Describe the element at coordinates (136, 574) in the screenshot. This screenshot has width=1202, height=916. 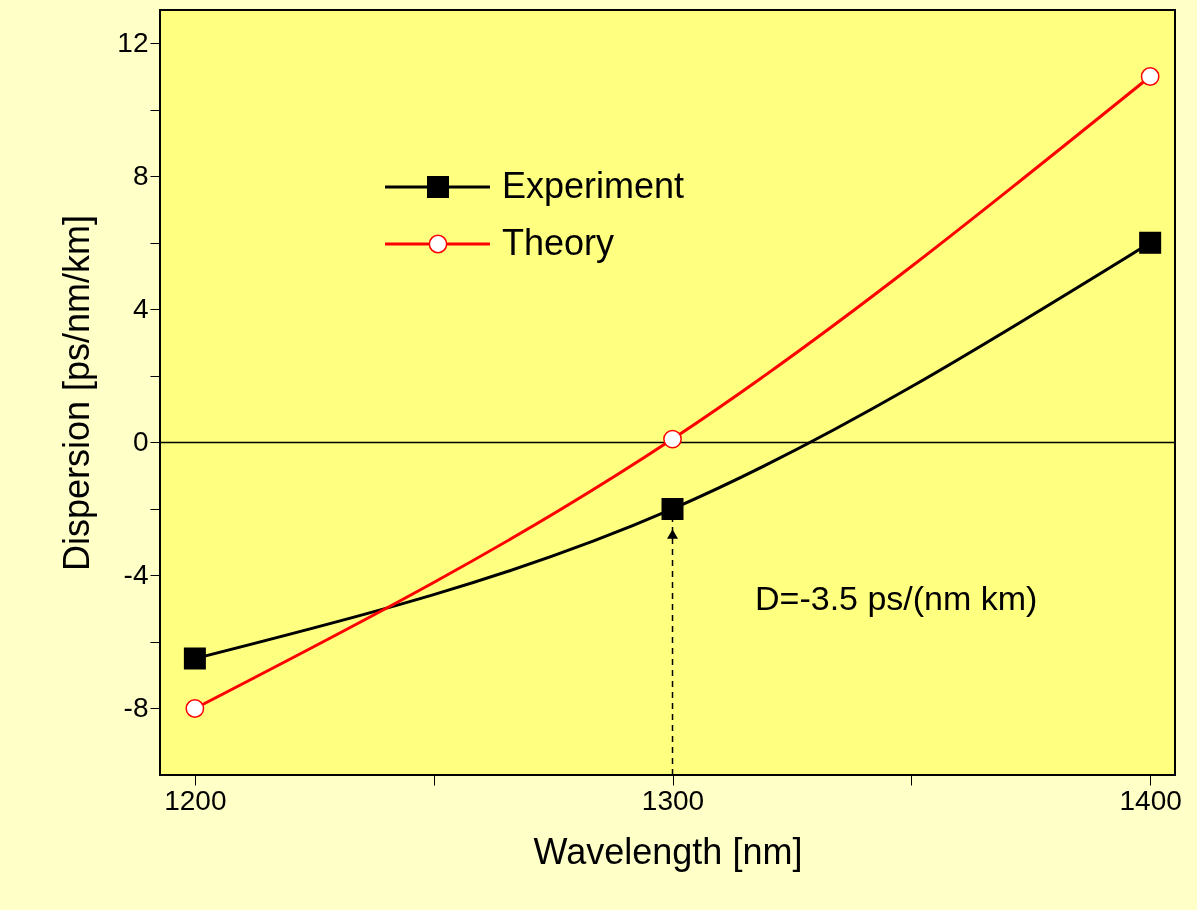
I see `y-tick-label: -4` at that location.